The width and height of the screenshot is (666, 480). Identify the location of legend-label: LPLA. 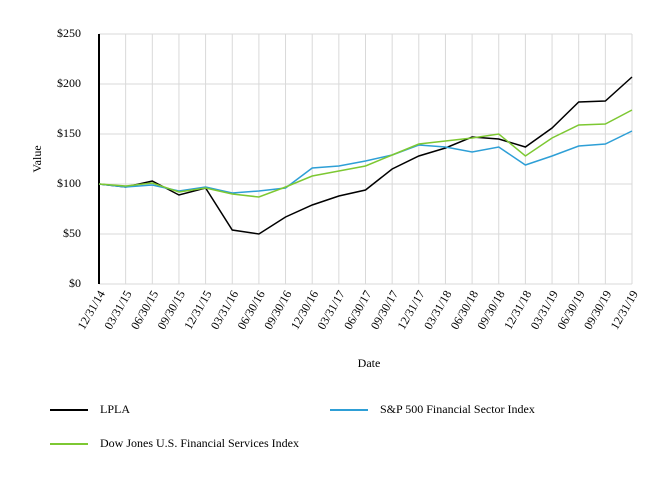
(115, 409).